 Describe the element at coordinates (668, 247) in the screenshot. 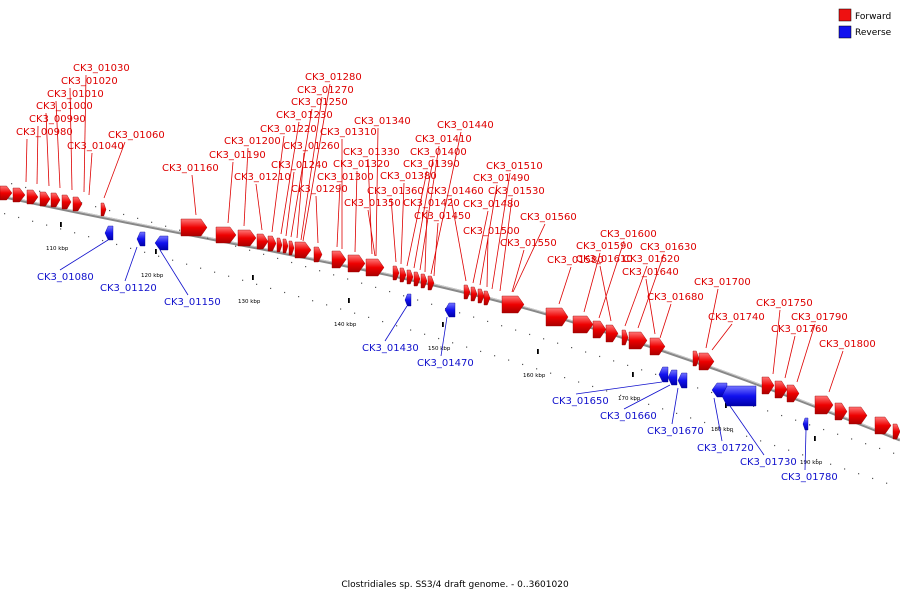

I see `gene-label-ck3-01630: CK3_01630` at that location.